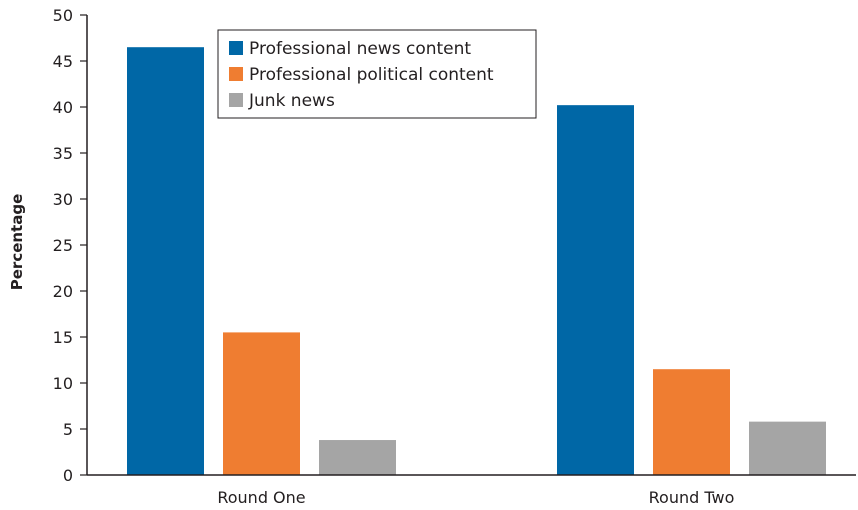 This screenshot has height=510, width=858. Describe the element at coordinates (63, 153) in the screenshot. I see `y-tick-label: 35` at that location.